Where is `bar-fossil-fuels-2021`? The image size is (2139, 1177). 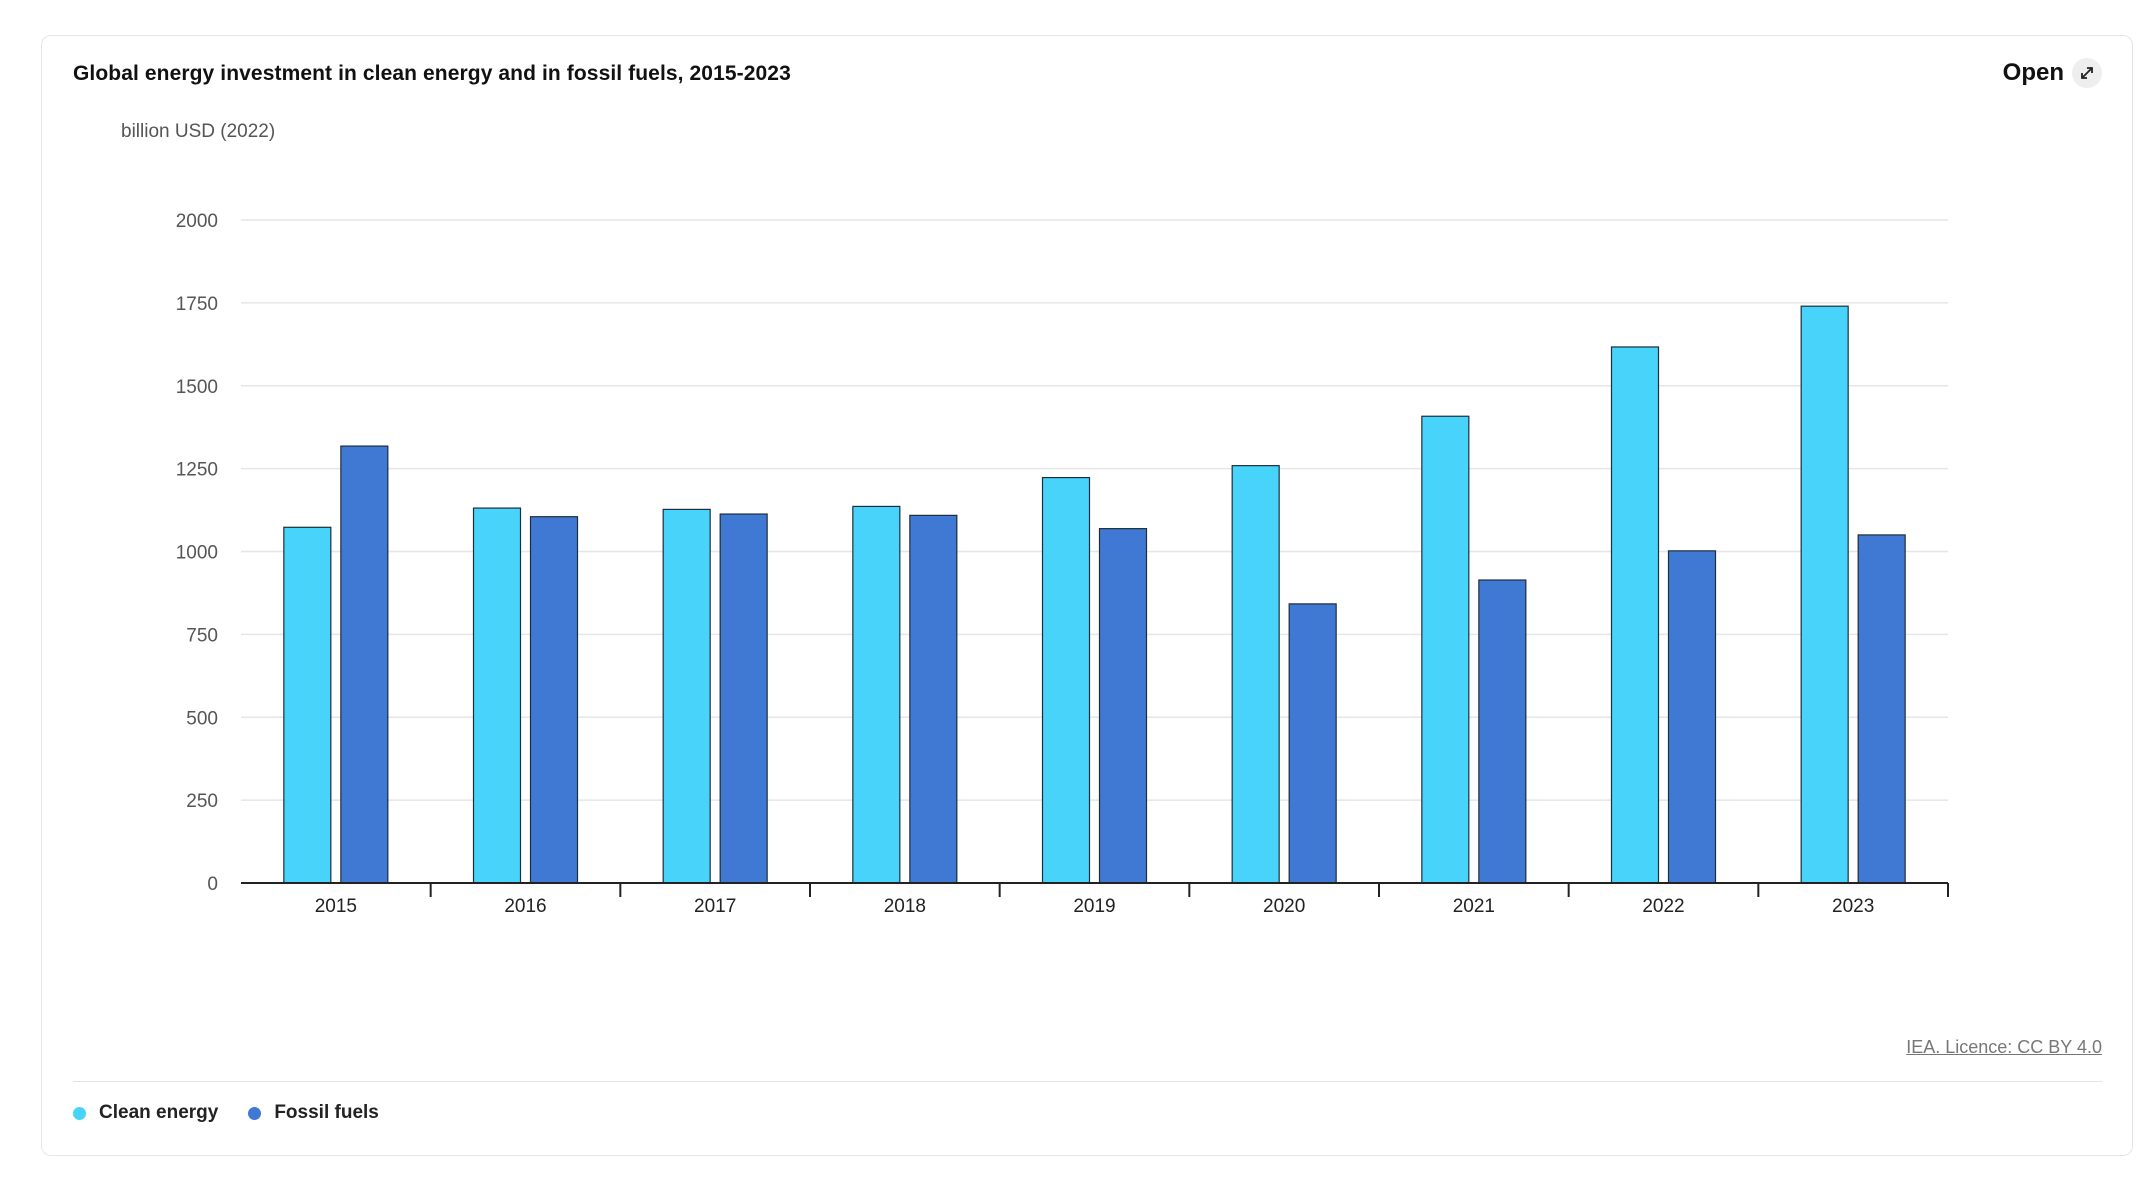
bar-fossil-fuels-2021 is located at coordinates (1502, 731).